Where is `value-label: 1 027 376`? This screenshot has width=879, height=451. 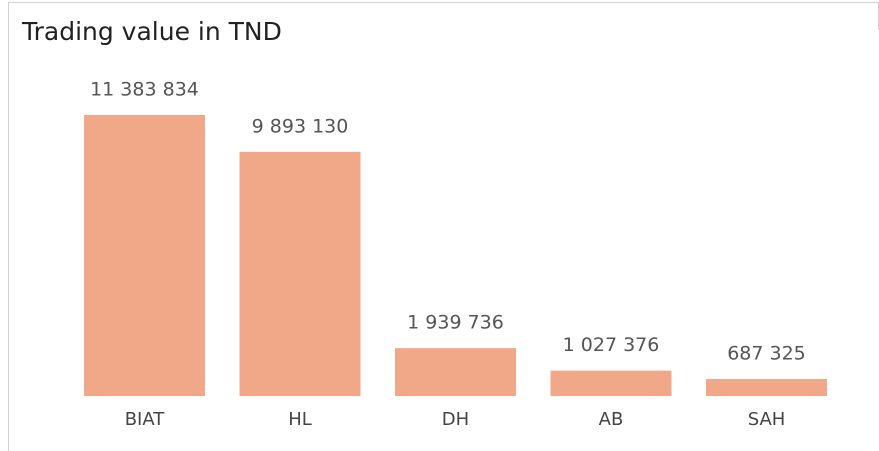 value-label: 1 027 376 is located at coordinates (611, 345).